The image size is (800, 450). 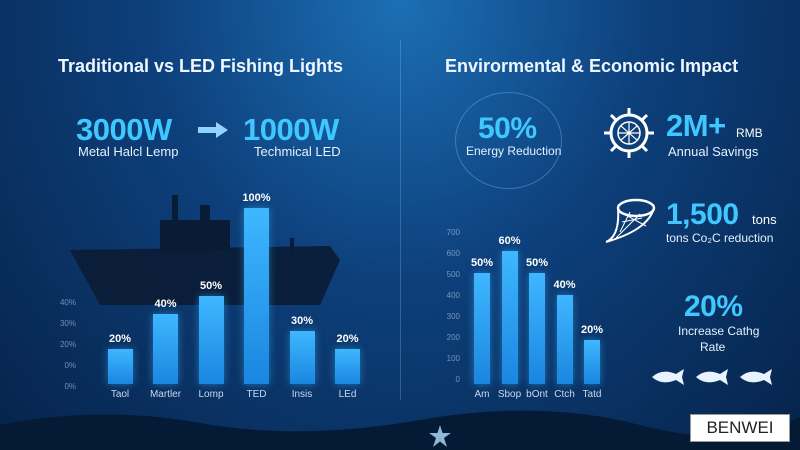 What do you see at coordinates (719, 331) in the screenshot?
I see `catch-label-1: Increase Cathg` at bounding box center [719, 331].